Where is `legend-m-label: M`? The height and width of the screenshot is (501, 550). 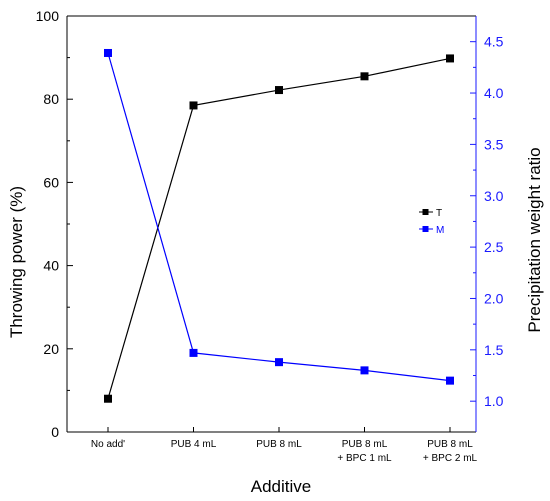
legend-m-label: M is located at coordinates (440, 230).